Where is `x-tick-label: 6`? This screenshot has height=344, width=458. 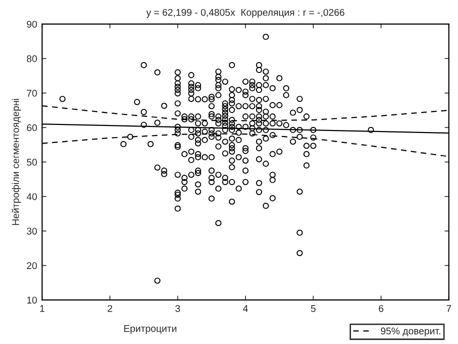 x-tick-label: 6 is located at coordinates (381, 308).